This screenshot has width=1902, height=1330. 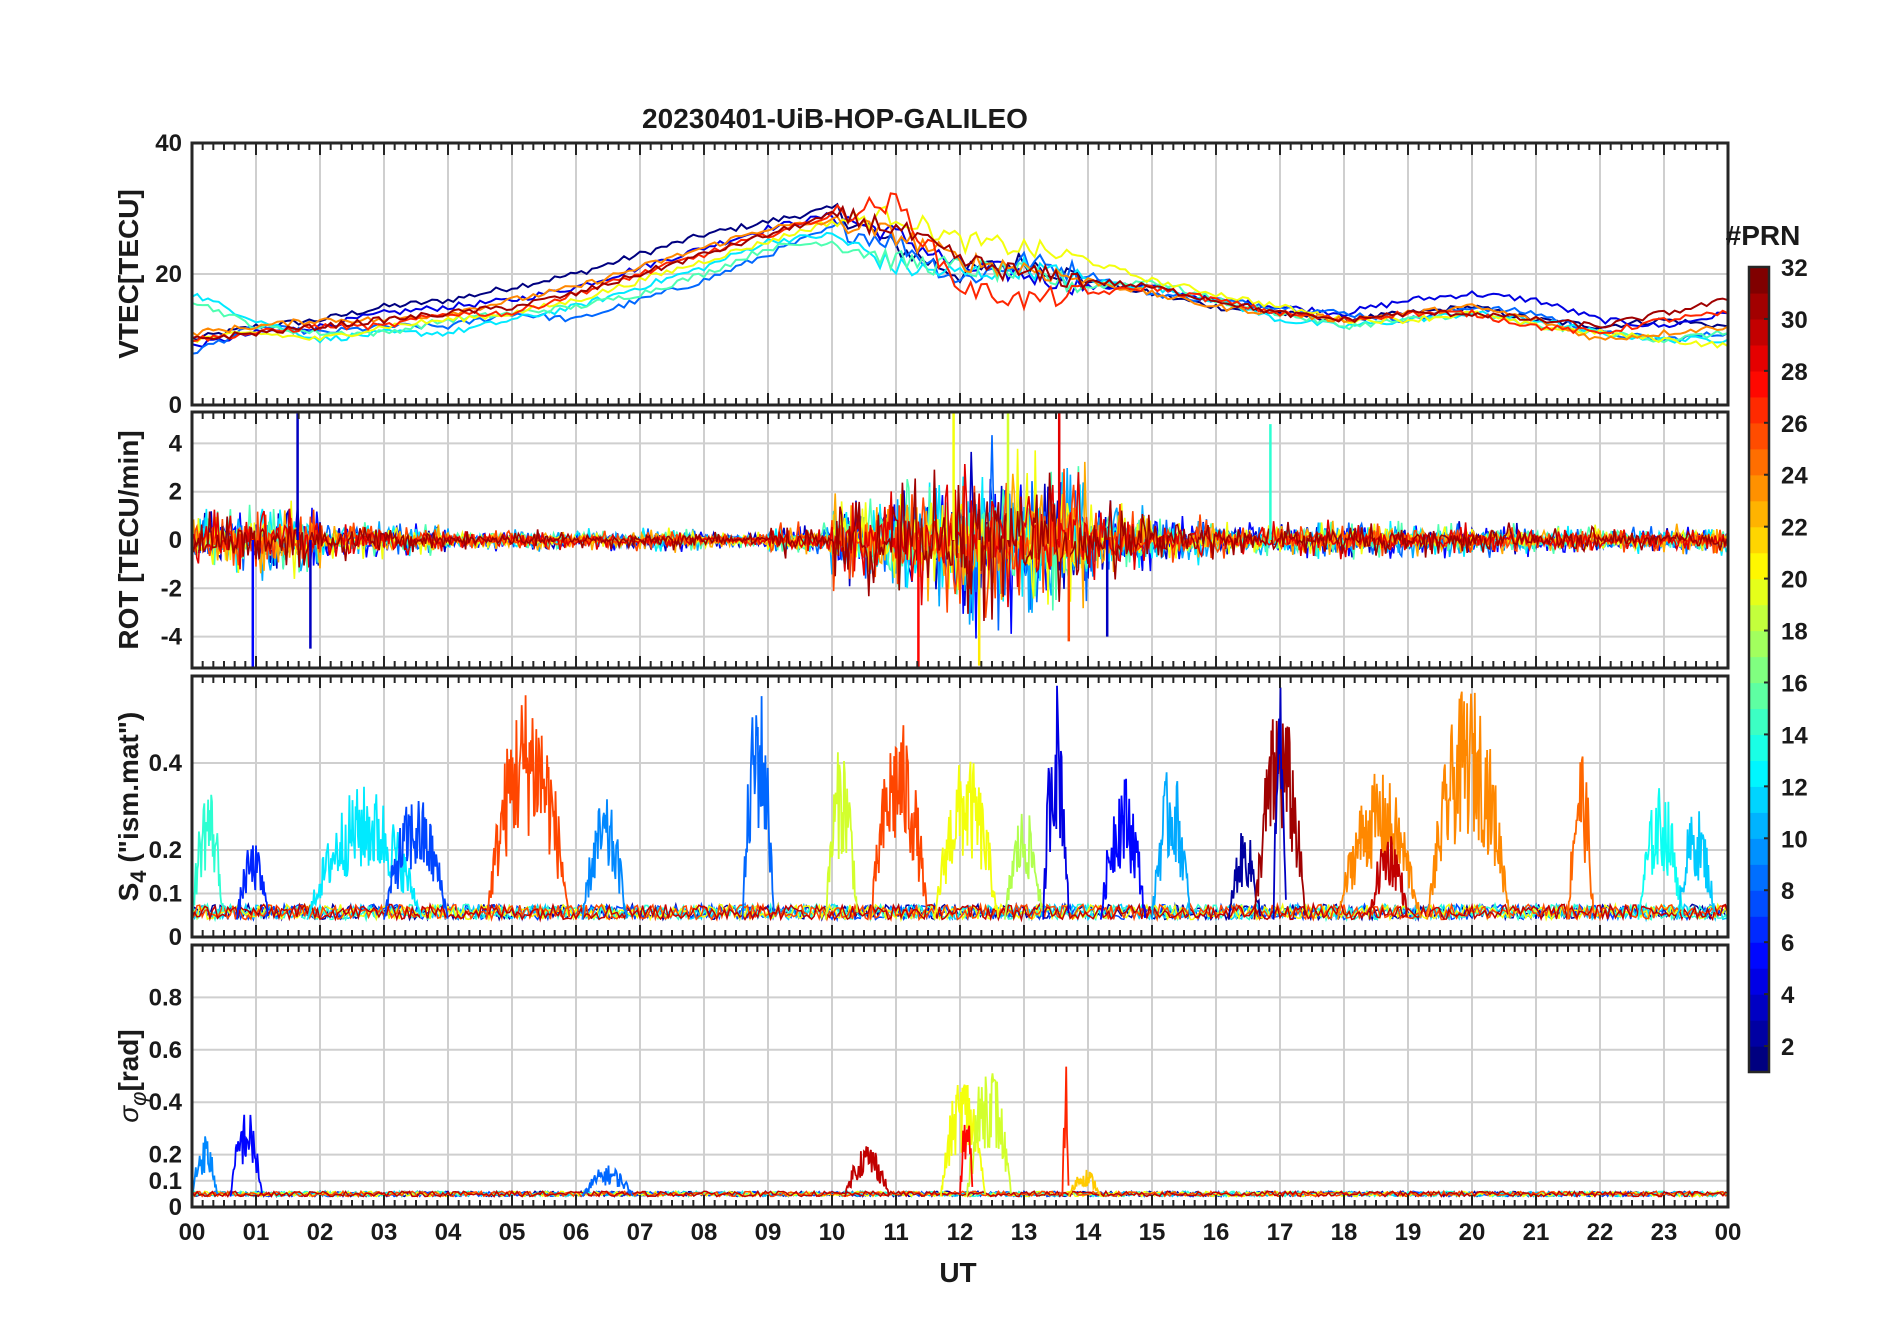 I want to click on colorbar-tick-label: 12, so click(x=1794, y=787).